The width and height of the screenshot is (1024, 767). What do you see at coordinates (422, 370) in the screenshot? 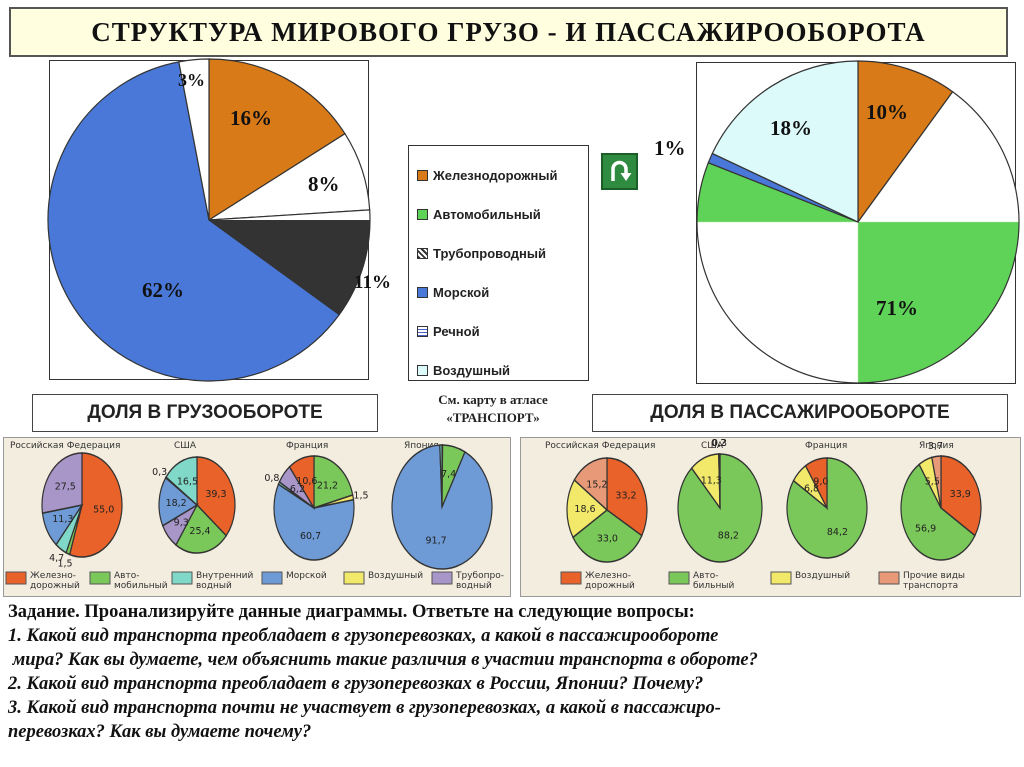
I see `legend-swatch-air` at bounding box center [422, 370].